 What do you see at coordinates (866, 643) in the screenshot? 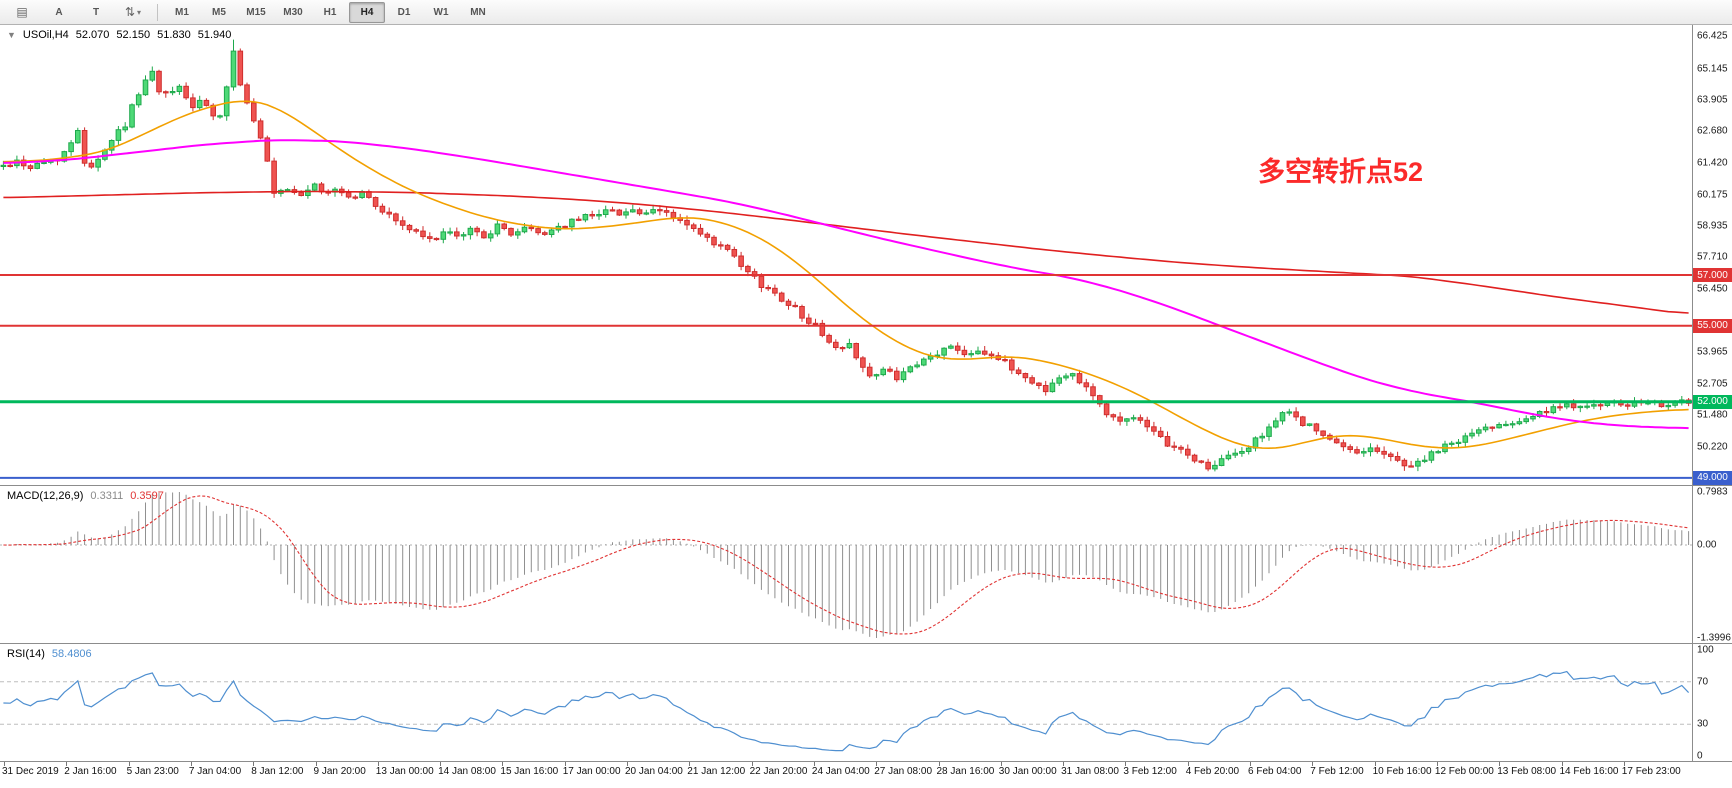
I see `rsi-panel-divider` at bounding box center [866, 643].